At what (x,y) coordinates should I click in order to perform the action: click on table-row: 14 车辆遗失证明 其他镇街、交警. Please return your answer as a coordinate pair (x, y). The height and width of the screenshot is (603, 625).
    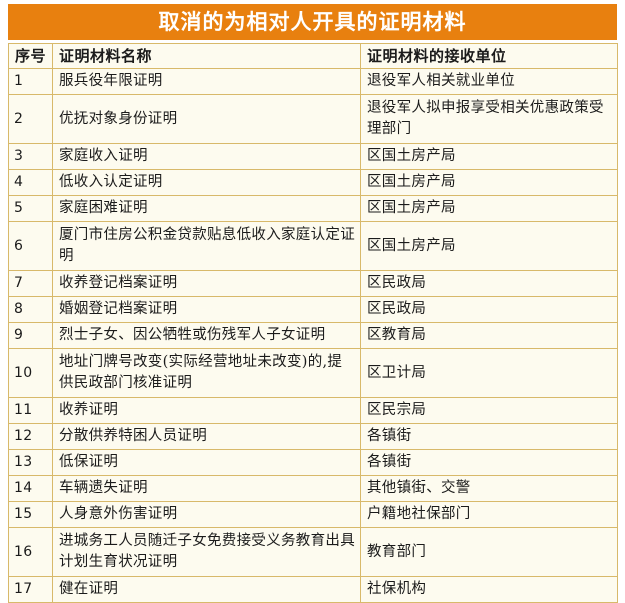
    Looking at the image, I should click on (313, 488).